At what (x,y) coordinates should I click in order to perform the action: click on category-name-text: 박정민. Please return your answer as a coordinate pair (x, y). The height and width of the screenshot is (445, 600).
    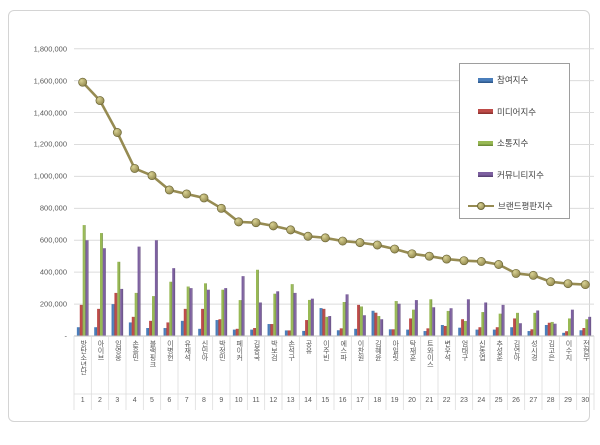
    Looking at the image, I should click on (222, 350).